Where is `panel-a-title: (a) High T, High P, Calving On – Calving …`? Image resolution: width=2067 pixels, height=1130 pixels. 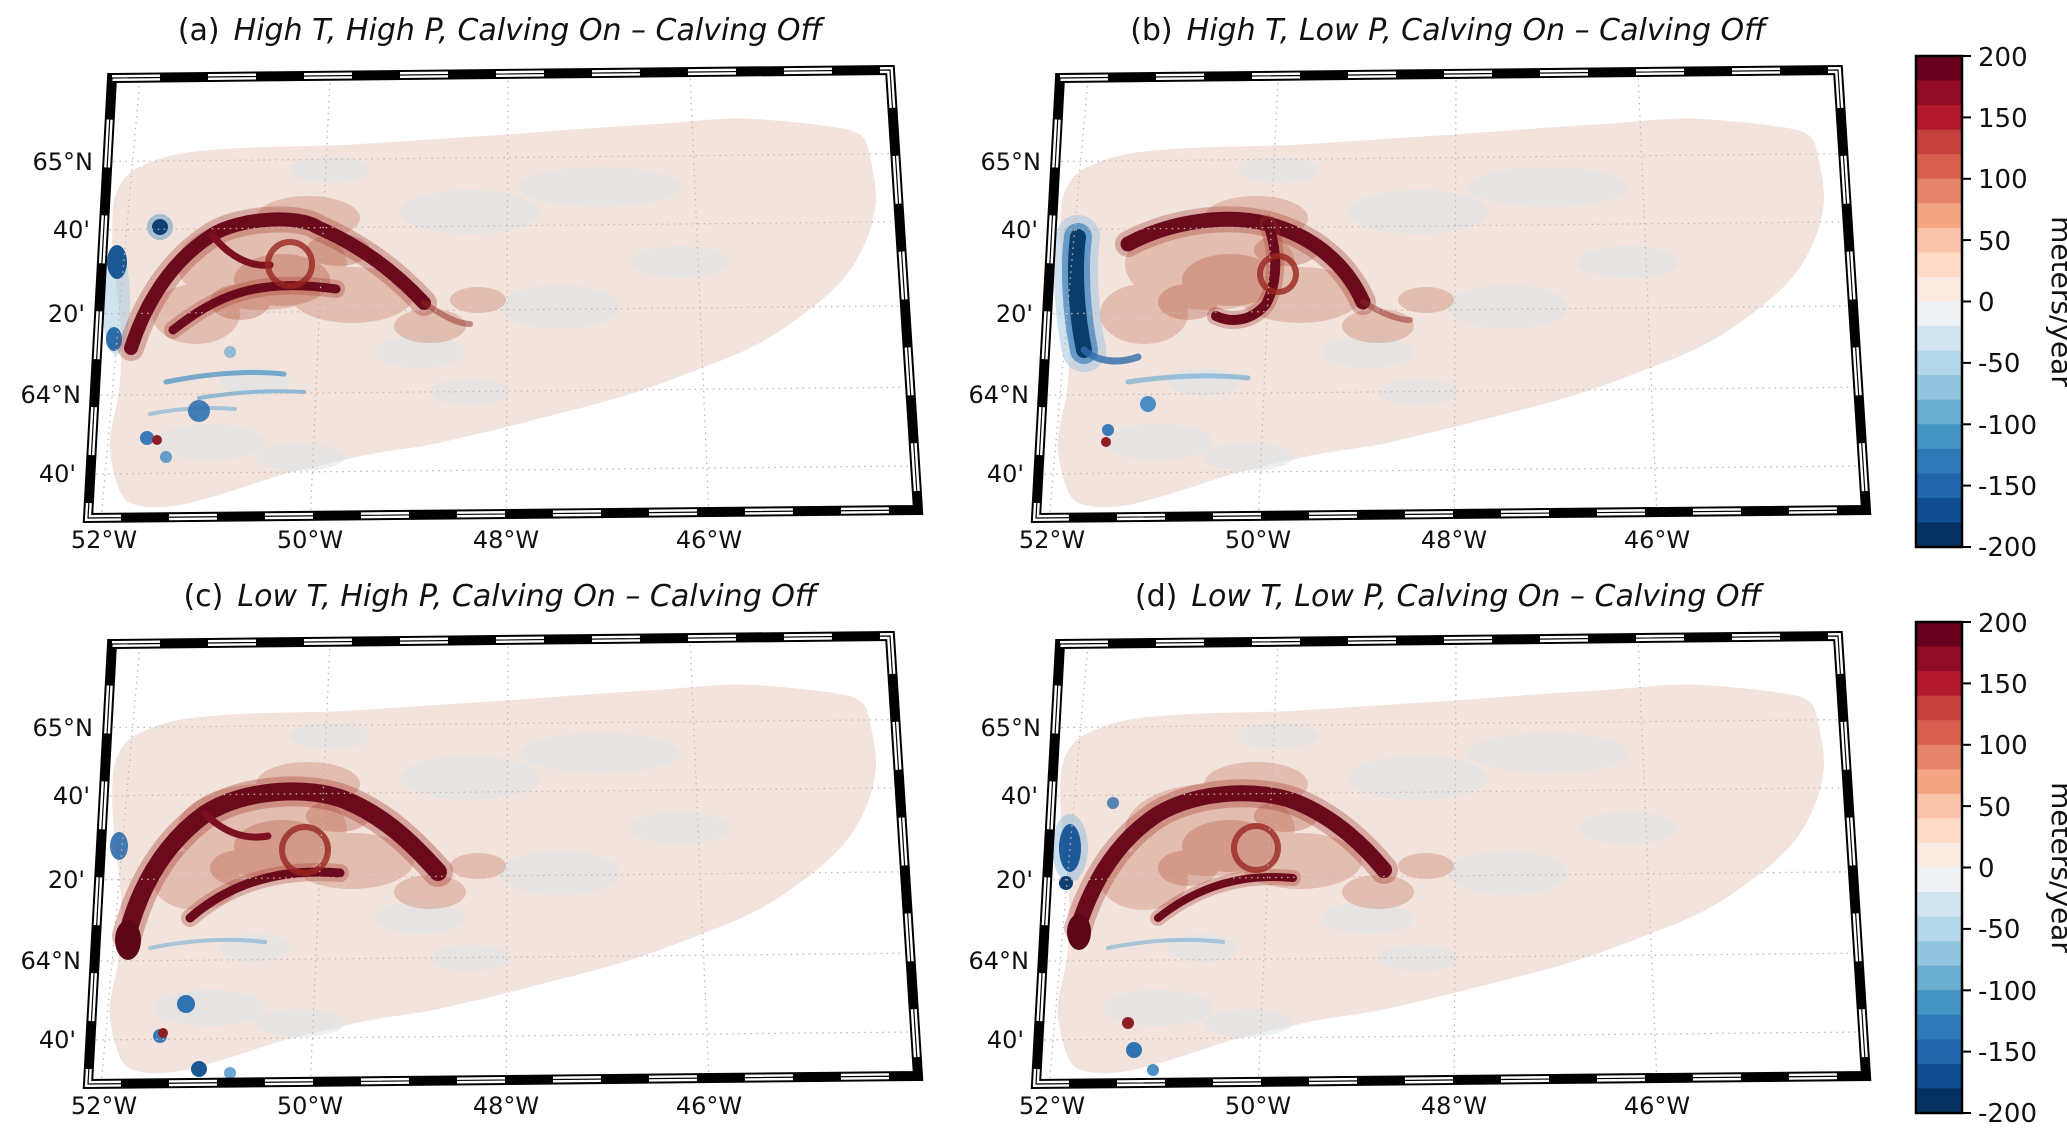
panel-a-title: (a) High T, High P, Calving On – Calving … is located at coordinates (502, 30).